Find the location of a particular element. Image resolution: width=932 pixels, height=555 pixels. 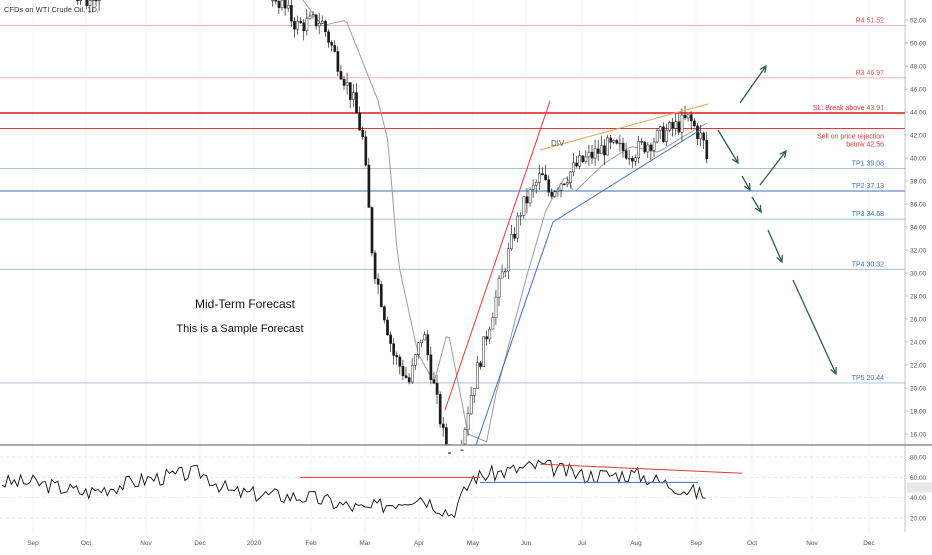

price-tick-label: 18.00 is located at coordinates (918, 412).